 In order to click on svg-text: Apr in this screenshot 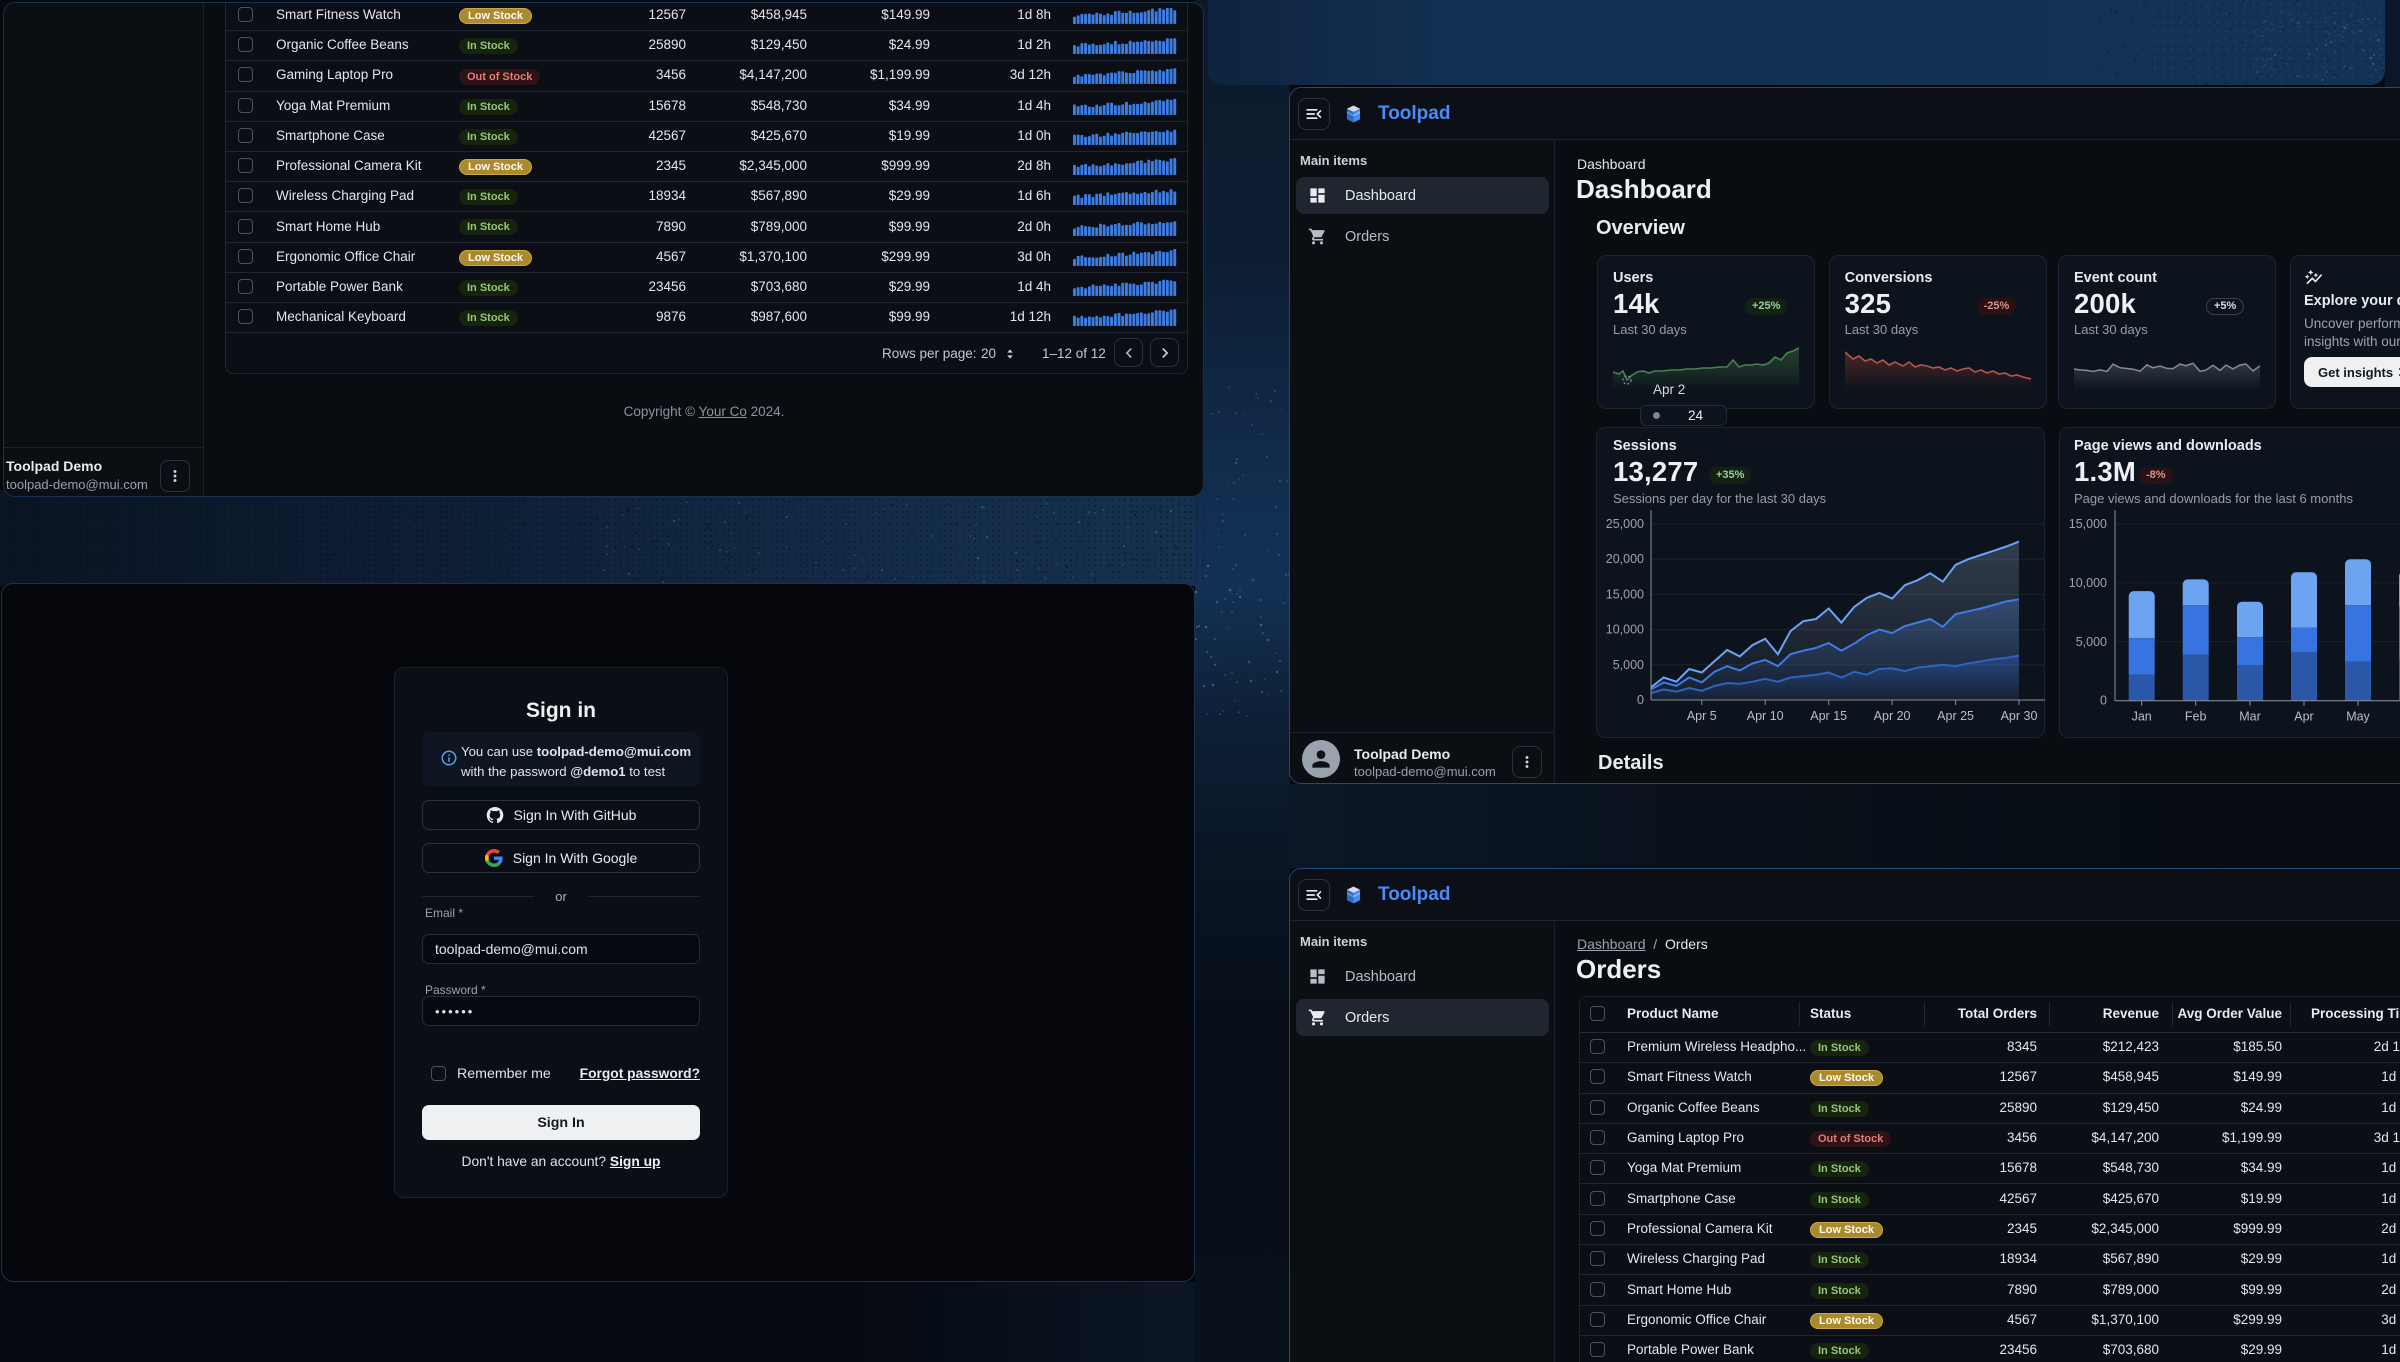, I will do `click(2303, 717)`.